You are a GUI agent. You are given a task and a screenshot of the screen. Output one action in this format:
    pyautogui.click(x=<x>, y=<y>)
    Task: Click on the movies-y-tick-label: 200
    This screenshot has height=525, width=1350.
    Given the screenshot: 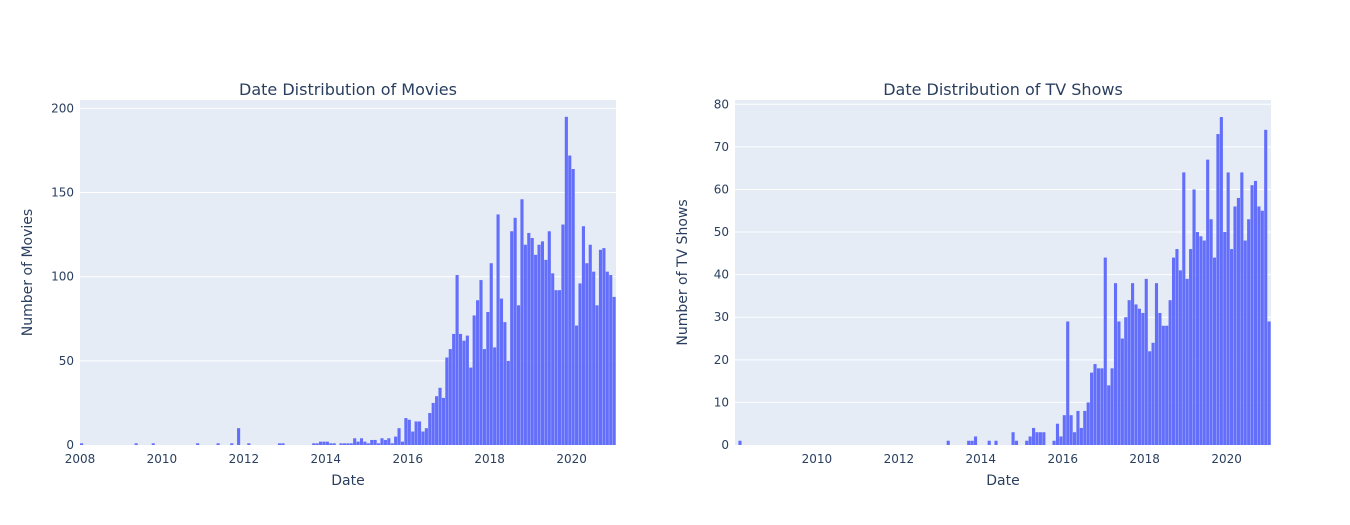 What is the action you would take?
    pyautogui.click(x=62, y=108)
    